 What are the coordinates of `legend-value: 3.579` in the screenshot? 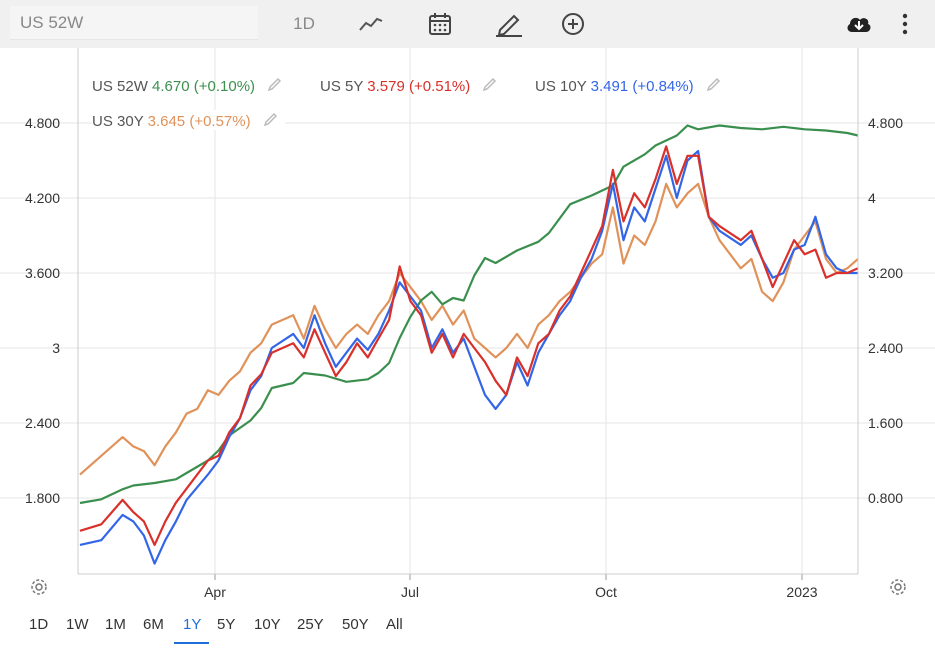 It's located at (386, 86).